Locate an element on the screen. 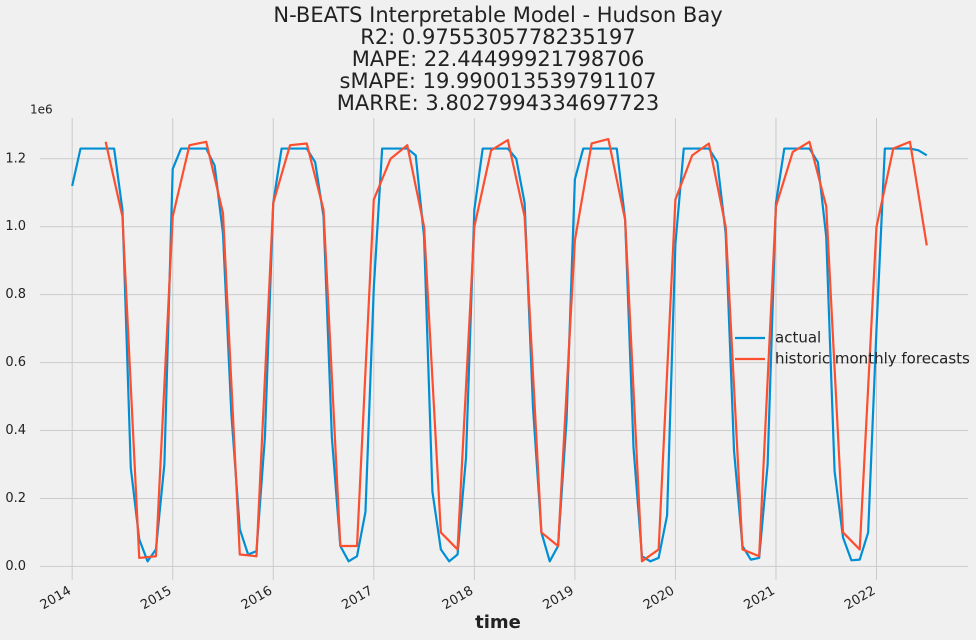 The height and width of the screenshot is (640, 976). y-tick-label: 1.2 is located at coordinates (15, 158).